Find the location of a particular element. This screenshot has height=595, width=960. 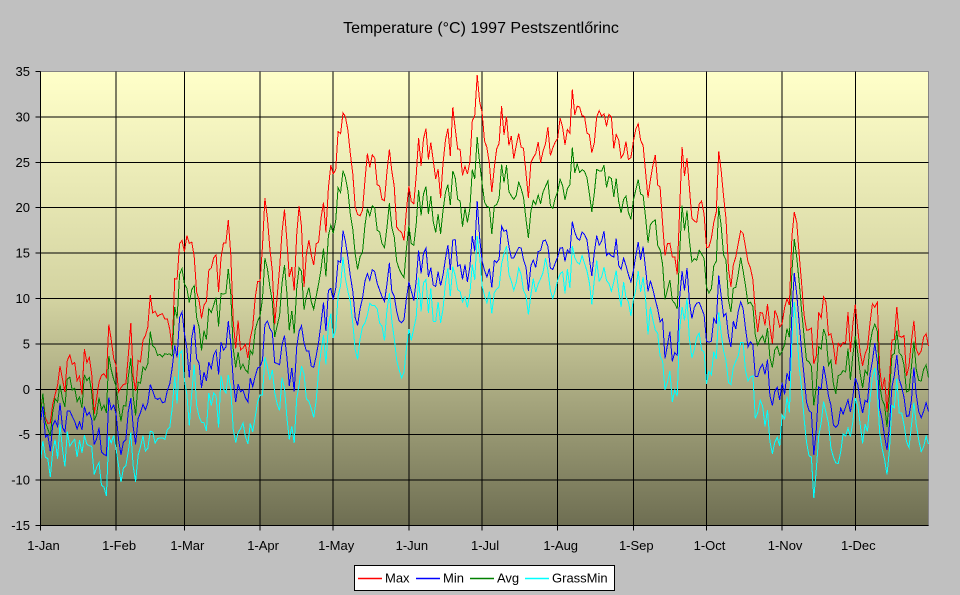

svg-text: 1-Nov is located at coordinates (785, 545).